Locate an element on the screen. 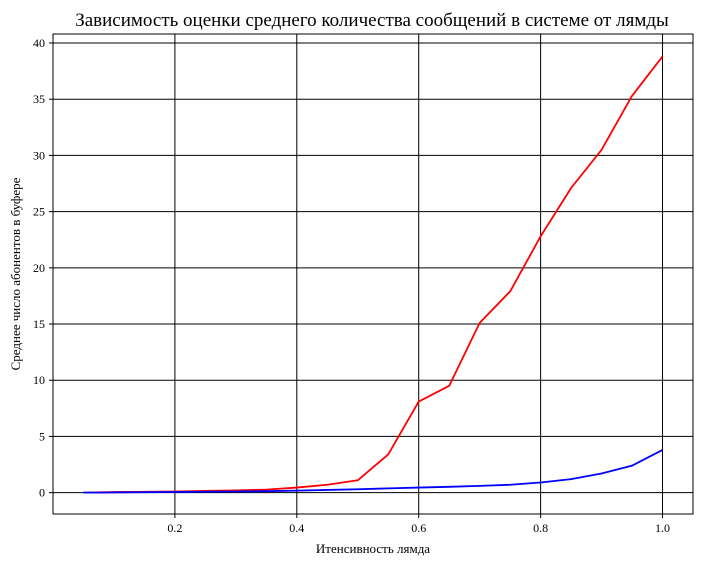 The image size is (710, 567). y-tick-label: 20 is located at coordinates (39, 268).